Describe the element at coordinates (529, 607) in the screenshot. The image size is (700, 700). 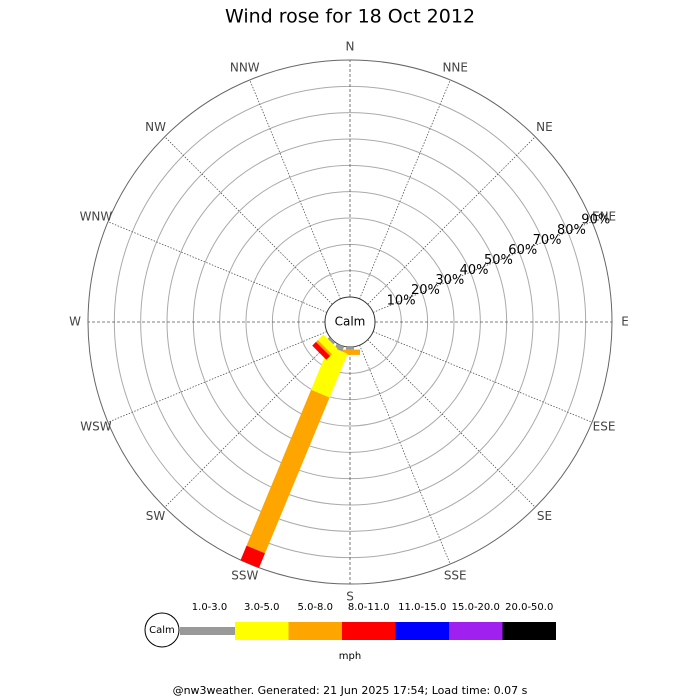
I see `legend-label: 20.0-50.0` at that location.